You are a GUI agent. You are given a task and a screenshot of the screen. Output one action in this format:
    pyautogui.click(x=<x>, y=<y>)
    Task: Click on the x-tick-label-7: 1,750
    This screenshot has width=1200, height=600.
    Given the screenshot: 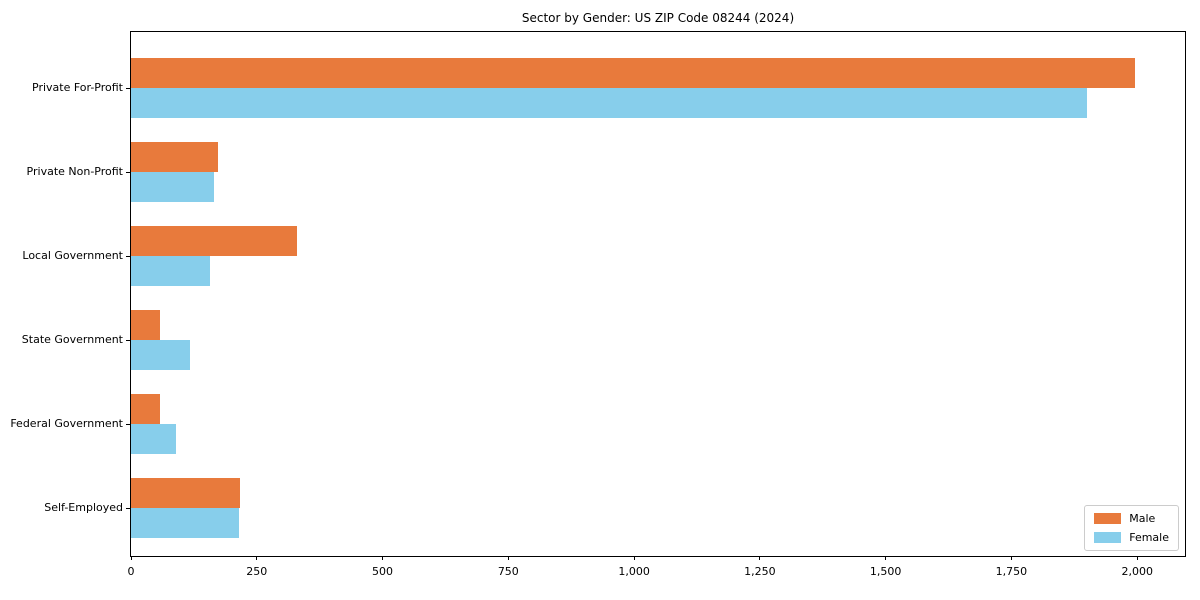 What is the action you would take?
    pyautogui.click(x=1011, y=571)
    